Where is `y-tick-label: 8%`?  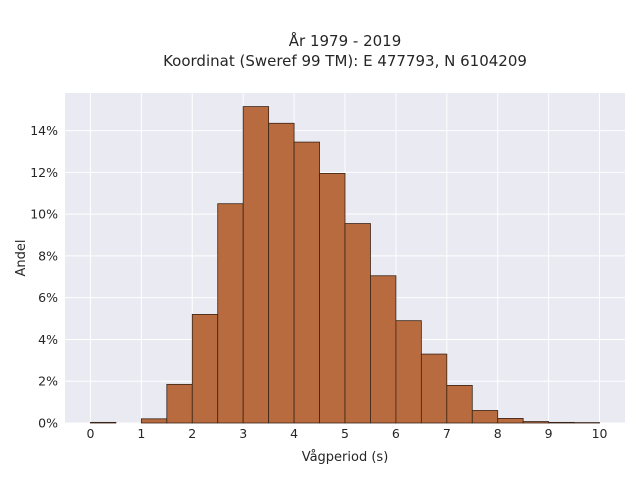 y-tick-label: 8% is located at coordinates (48, 255).